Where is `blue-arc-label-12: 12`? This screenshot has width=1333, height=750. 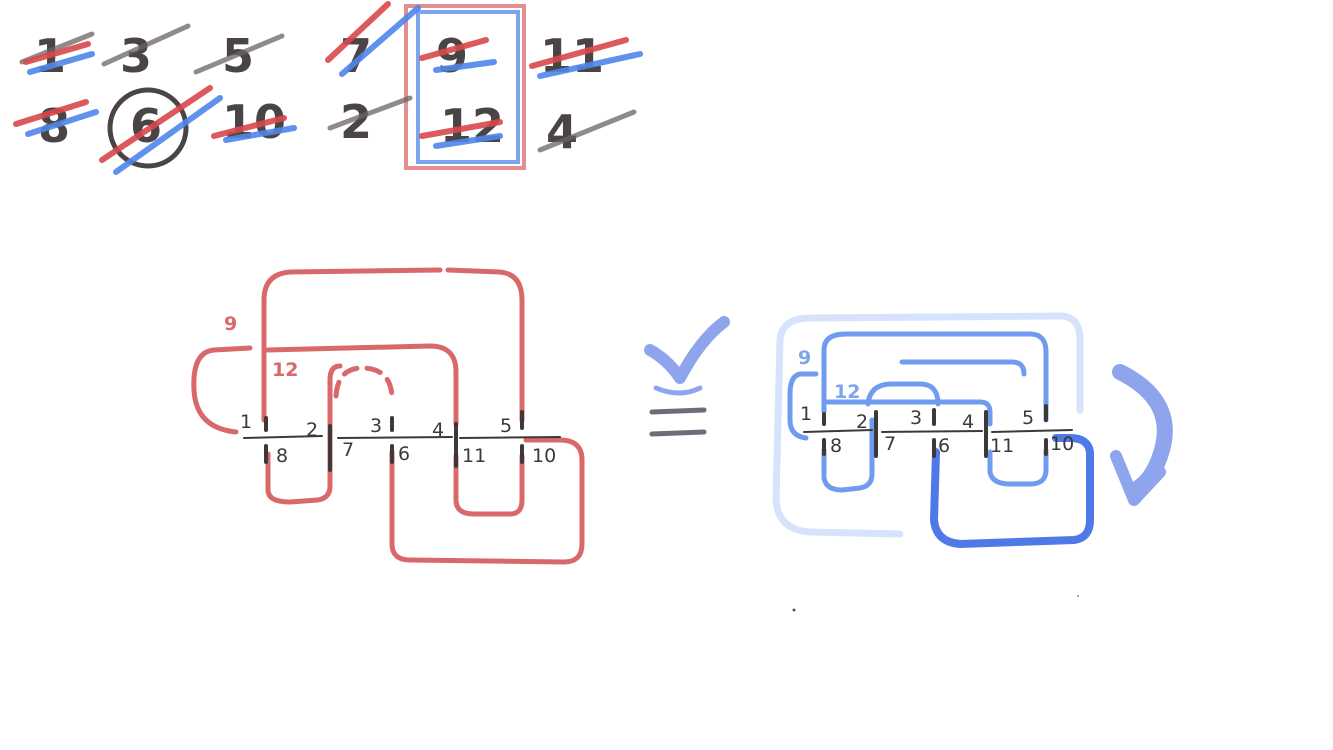 blue-arc-label-12: 12 is located at coordinates (847, 392).